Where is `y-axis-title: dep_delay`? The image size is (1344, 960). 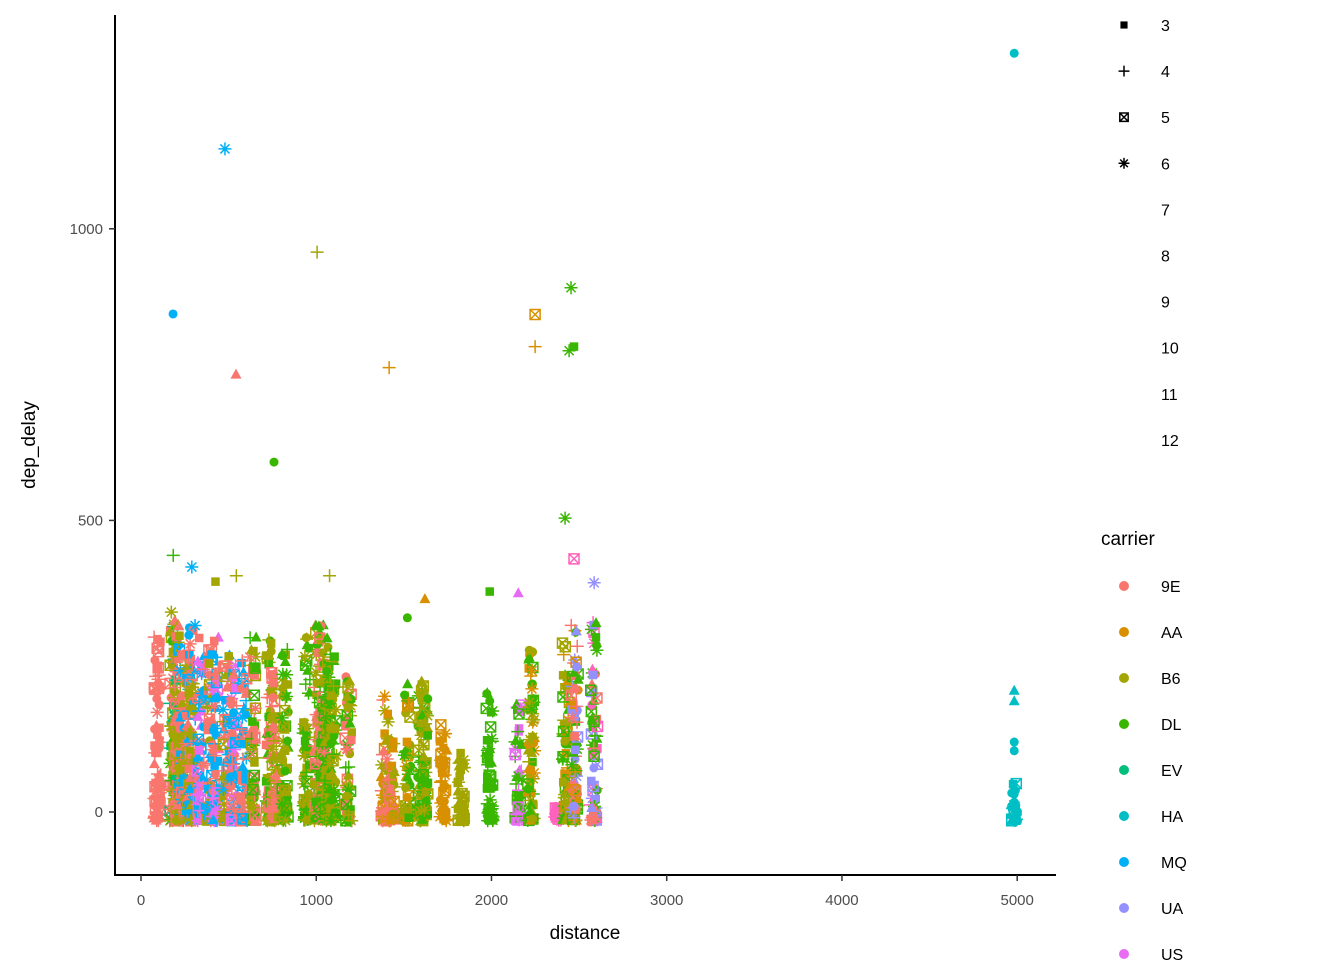
y-axis-title: dep_delay is located at coordinates (29, 445).